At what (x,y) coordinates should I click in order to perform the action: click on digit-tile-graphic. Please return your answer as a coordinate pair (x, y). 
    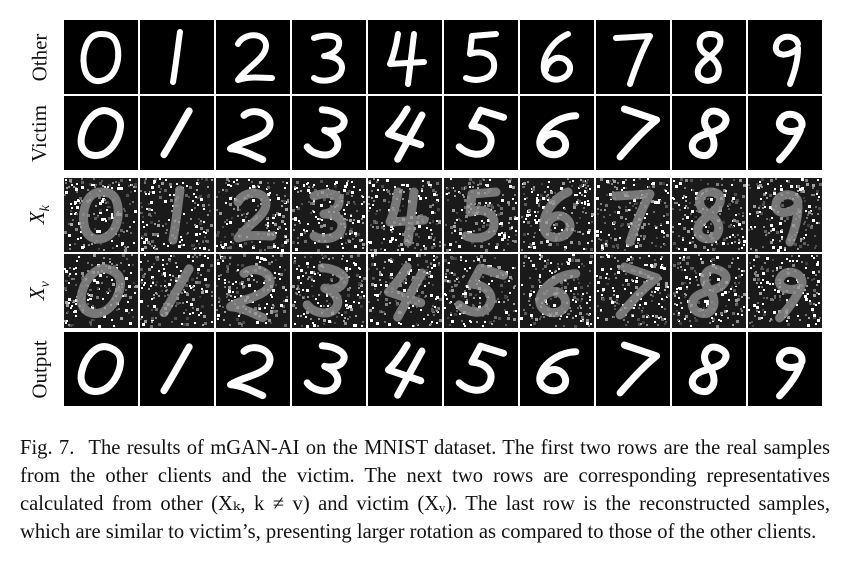
    Looking at the image, I should click on (250, 372).